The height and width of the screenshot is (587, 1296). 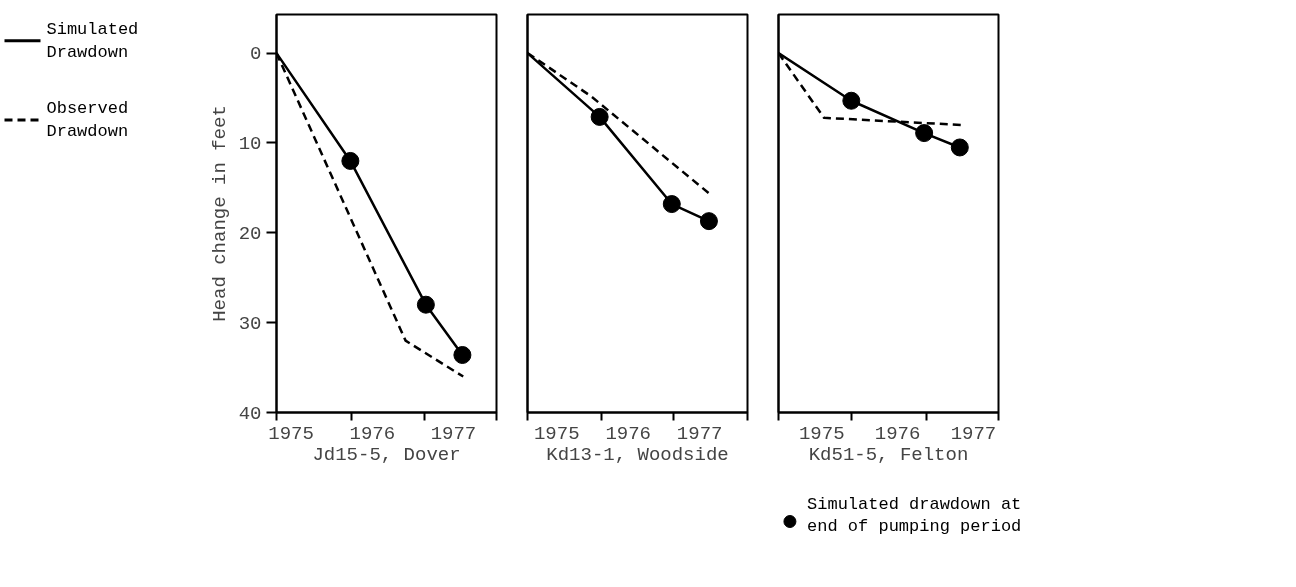 What do you see at coordinates (87, 119) in the screenshot?
I see `legend-label: Observed Drawdown` at bounding box center [87, 119].